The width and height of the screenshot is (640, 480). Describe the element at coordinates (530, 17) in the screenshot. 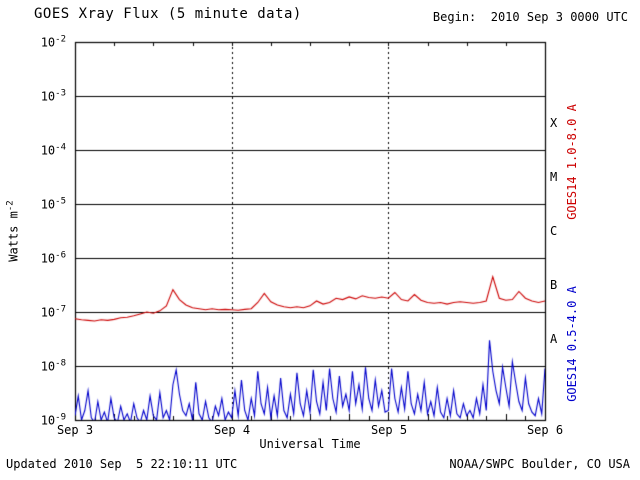

I see `begin-time-label: Begin: 2010 Sep 3 0000 UTC` at that location.